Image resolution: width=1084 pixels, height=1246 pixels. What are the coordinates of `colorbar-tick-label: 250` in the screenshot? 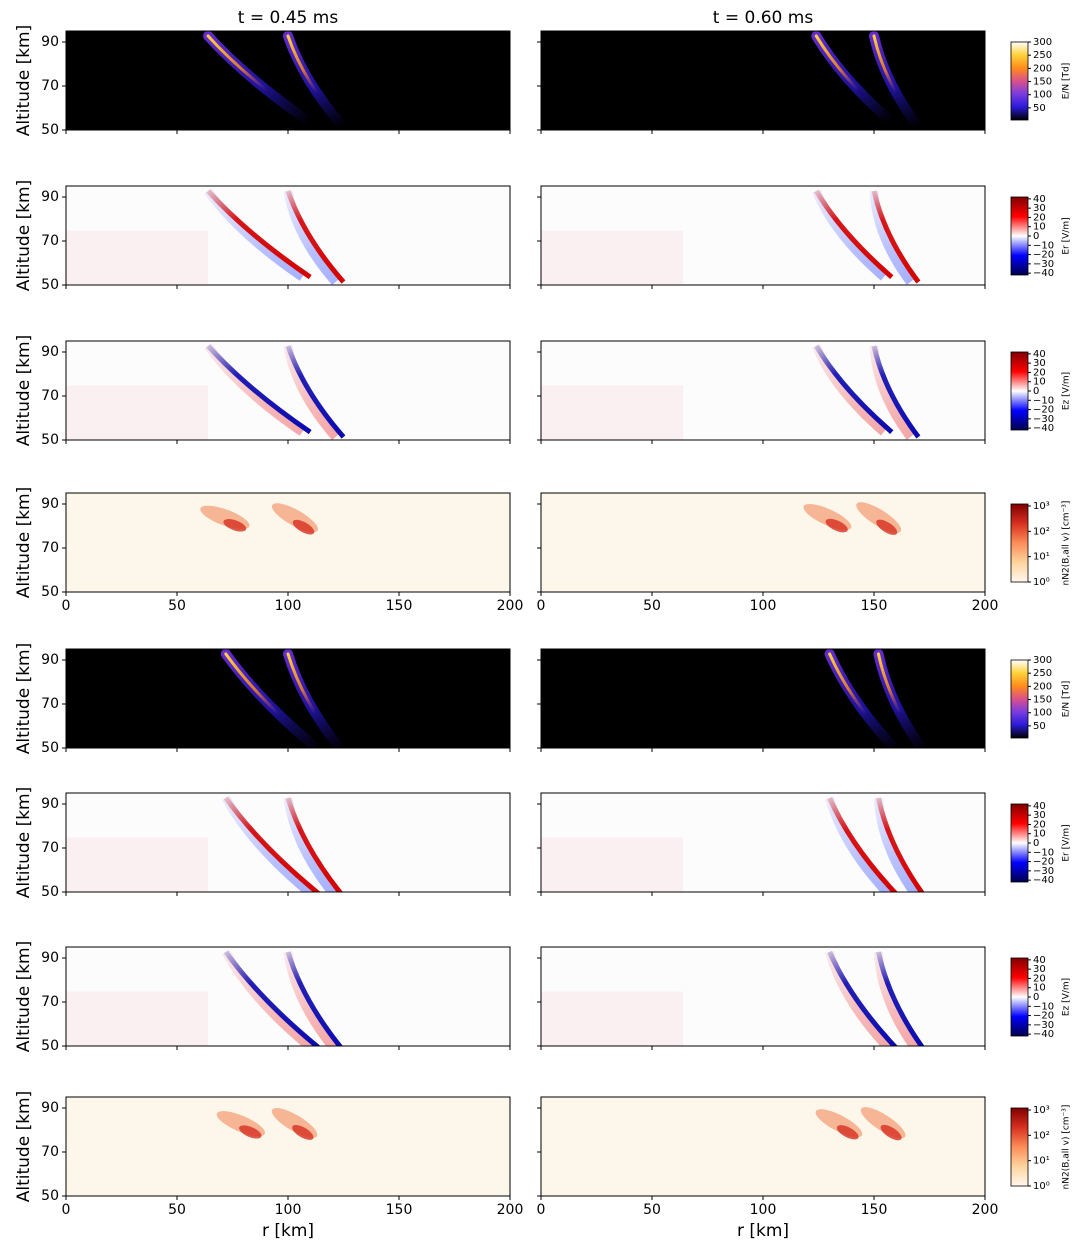 It's located at (1042, 673).